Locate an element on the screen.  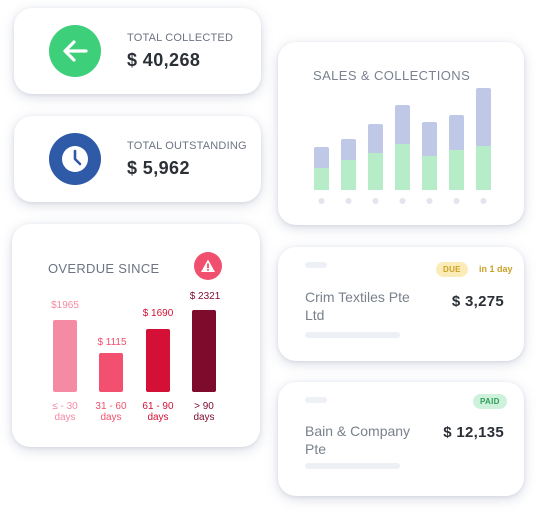
due-status-badge: DUE is located at coordinates (452, 269).